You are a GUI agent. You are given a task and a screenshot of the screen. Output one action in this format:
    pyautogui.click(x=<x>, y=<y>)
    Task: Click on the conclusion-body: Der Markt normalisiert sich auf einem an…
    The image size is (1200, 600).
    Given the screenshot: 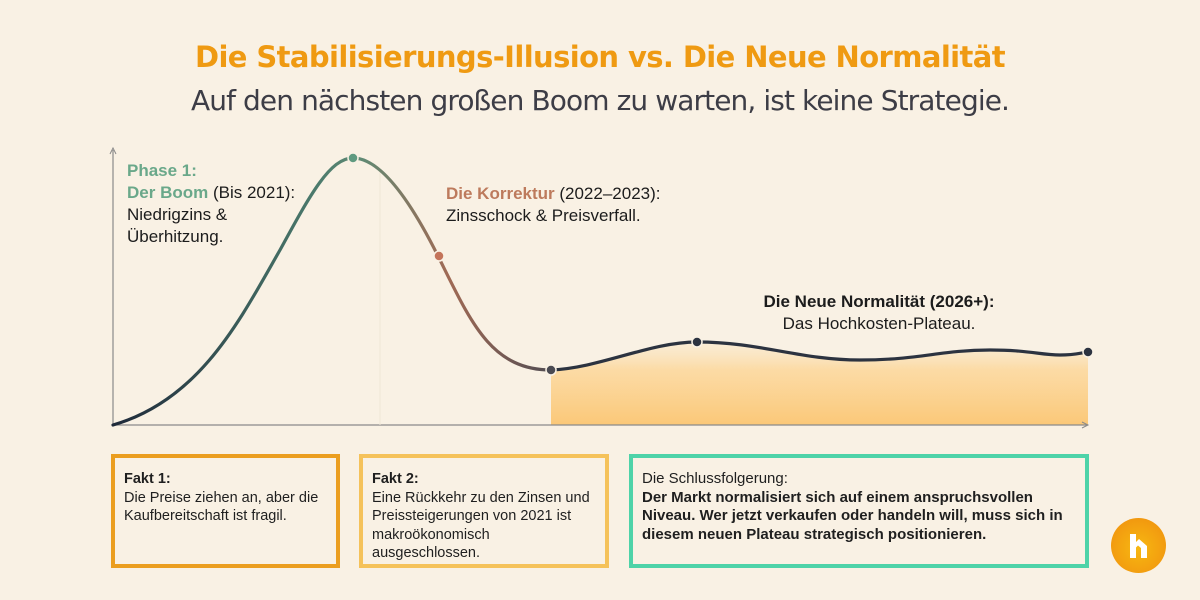 What is the action you would take?
    pyautogui.click(x=852, y=515)
    